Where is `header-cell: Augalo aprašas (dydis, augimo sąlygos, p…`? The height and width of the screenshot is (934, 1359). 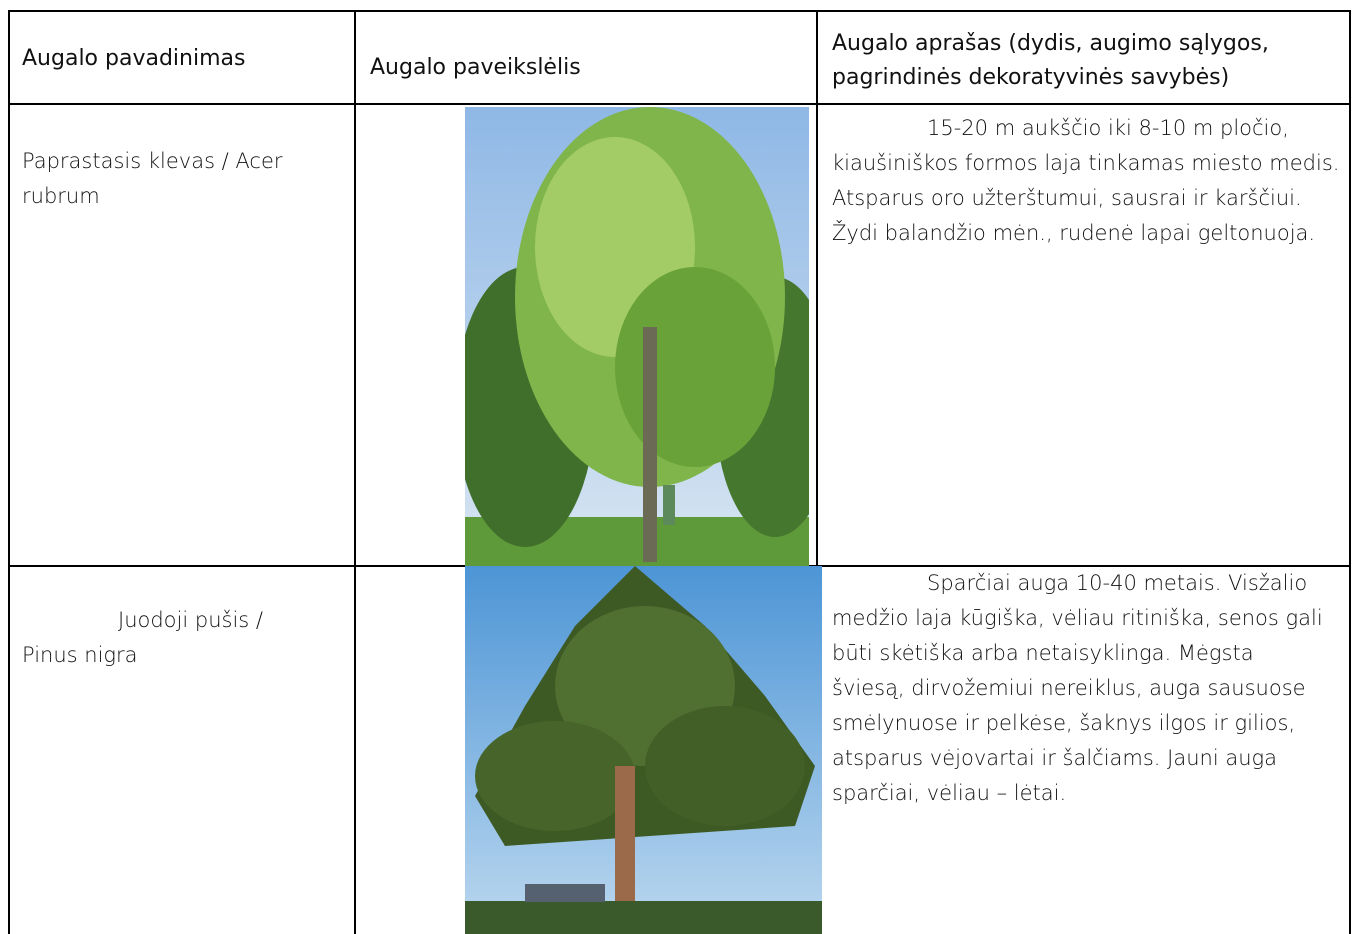 header-cell: Augalo aprašas (dydis, augimo sąlygos, p… is located at coordinates (1050, 60).